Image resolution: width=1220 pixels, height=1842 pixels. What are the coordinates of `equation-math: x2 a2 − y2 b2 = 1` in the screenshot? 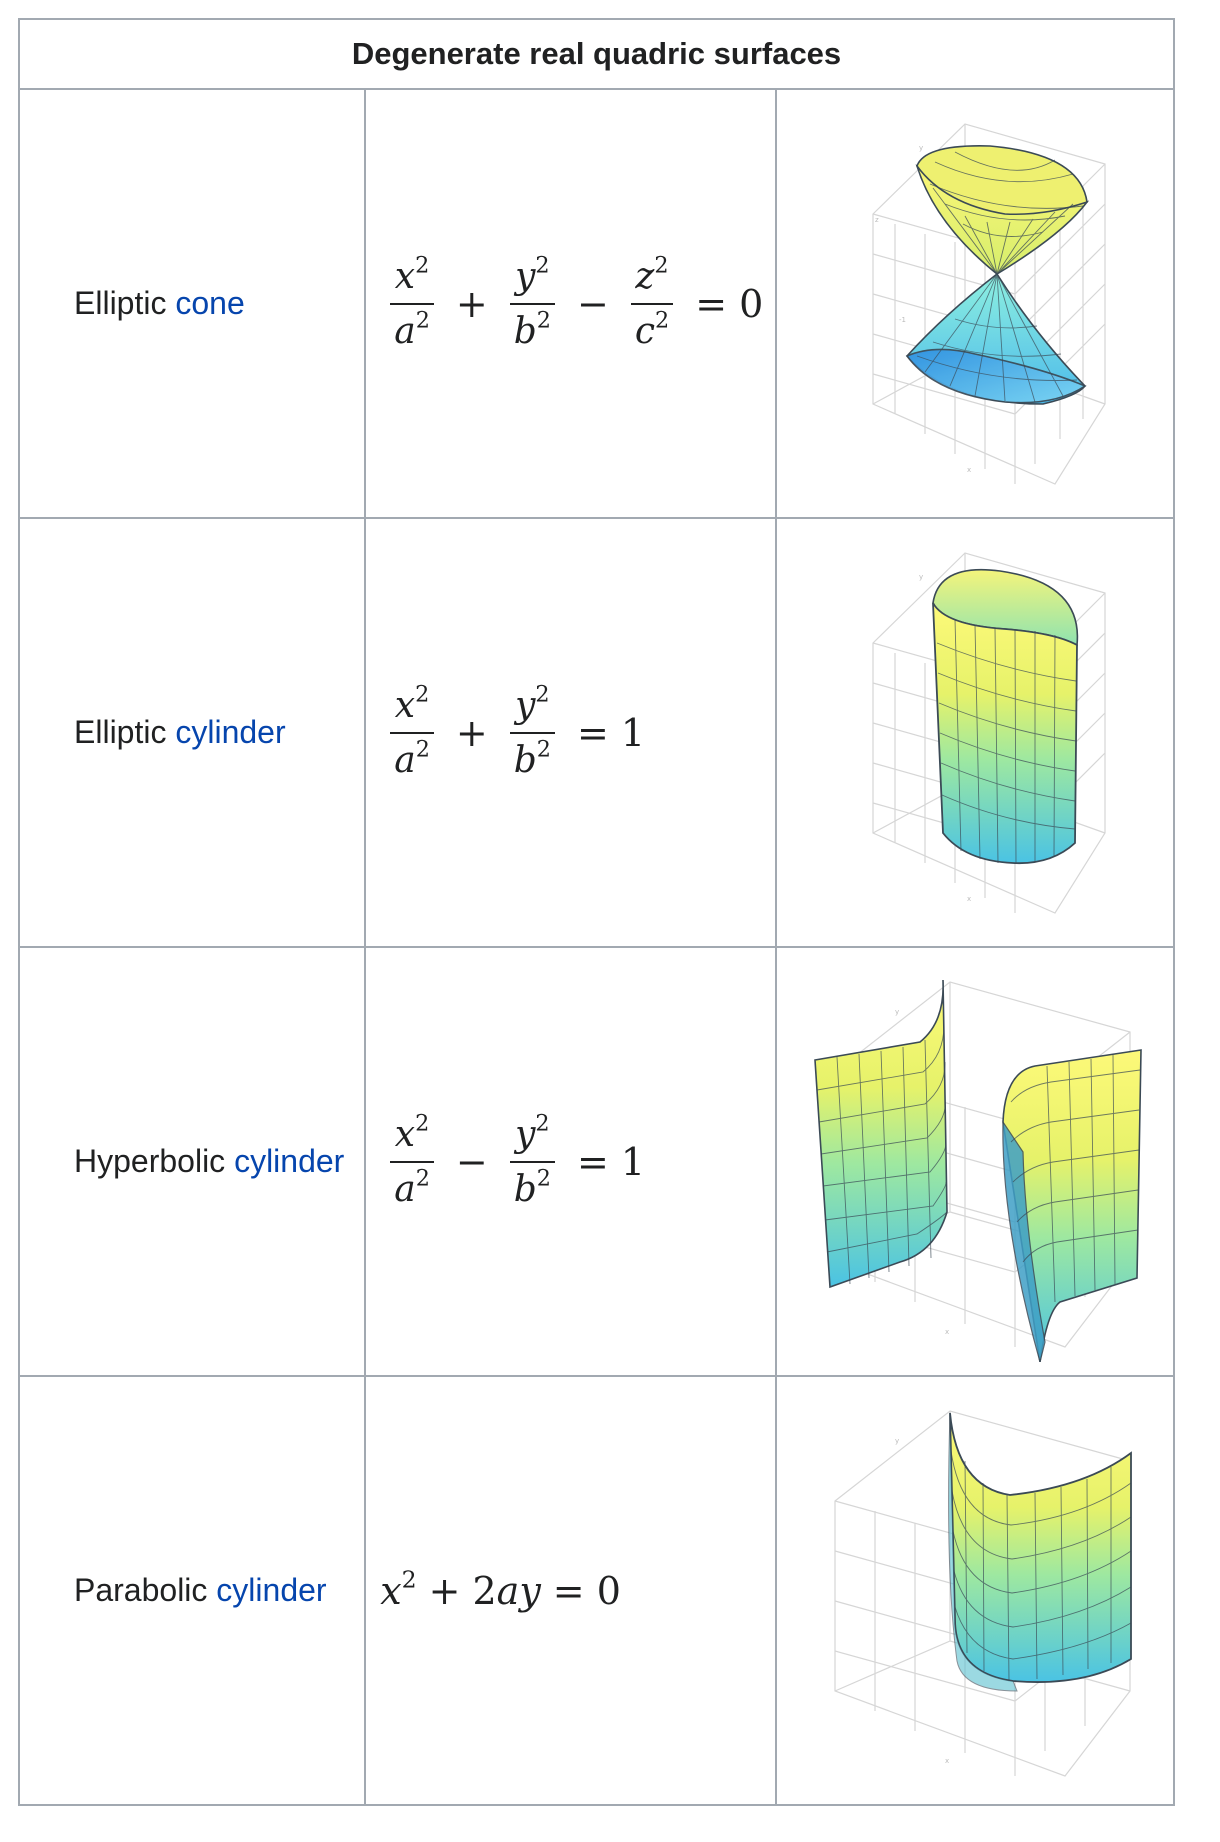 It's located at (518, 1161).